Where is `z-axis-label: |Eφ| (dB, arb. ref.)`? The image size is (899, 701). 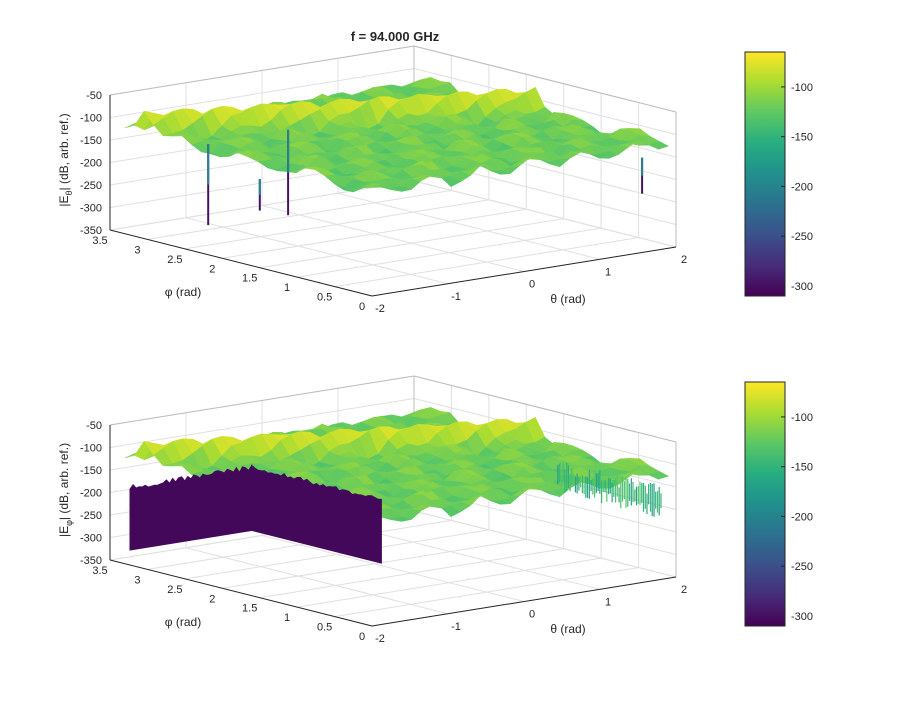 z-axis-label: |Eφ| (dB, arb. ref.) is located at coordinates (65, 490).